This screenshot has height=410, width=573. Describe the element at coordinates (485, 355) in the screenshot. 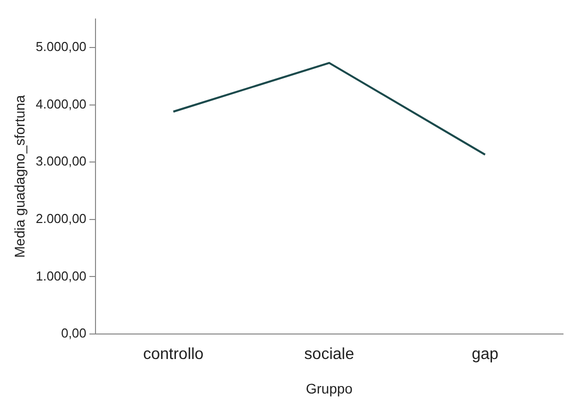

I see `x-tick-label: gap` at that location.